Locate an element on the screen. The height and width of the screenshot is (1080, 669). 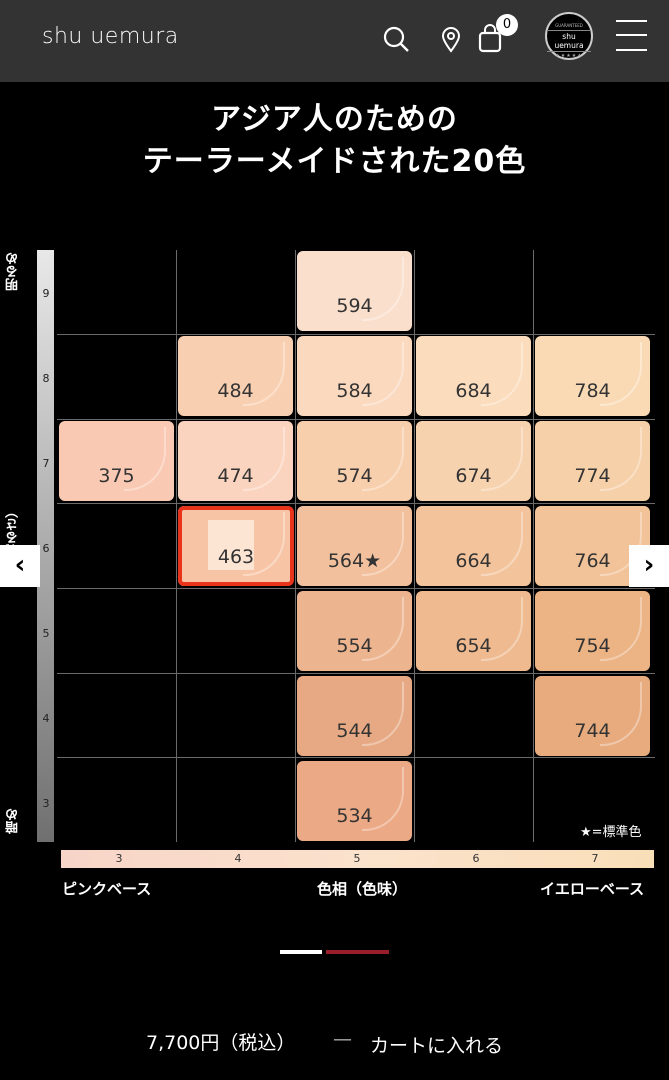
shade-swatch-375: 375 is located at coordinates (116, 461).